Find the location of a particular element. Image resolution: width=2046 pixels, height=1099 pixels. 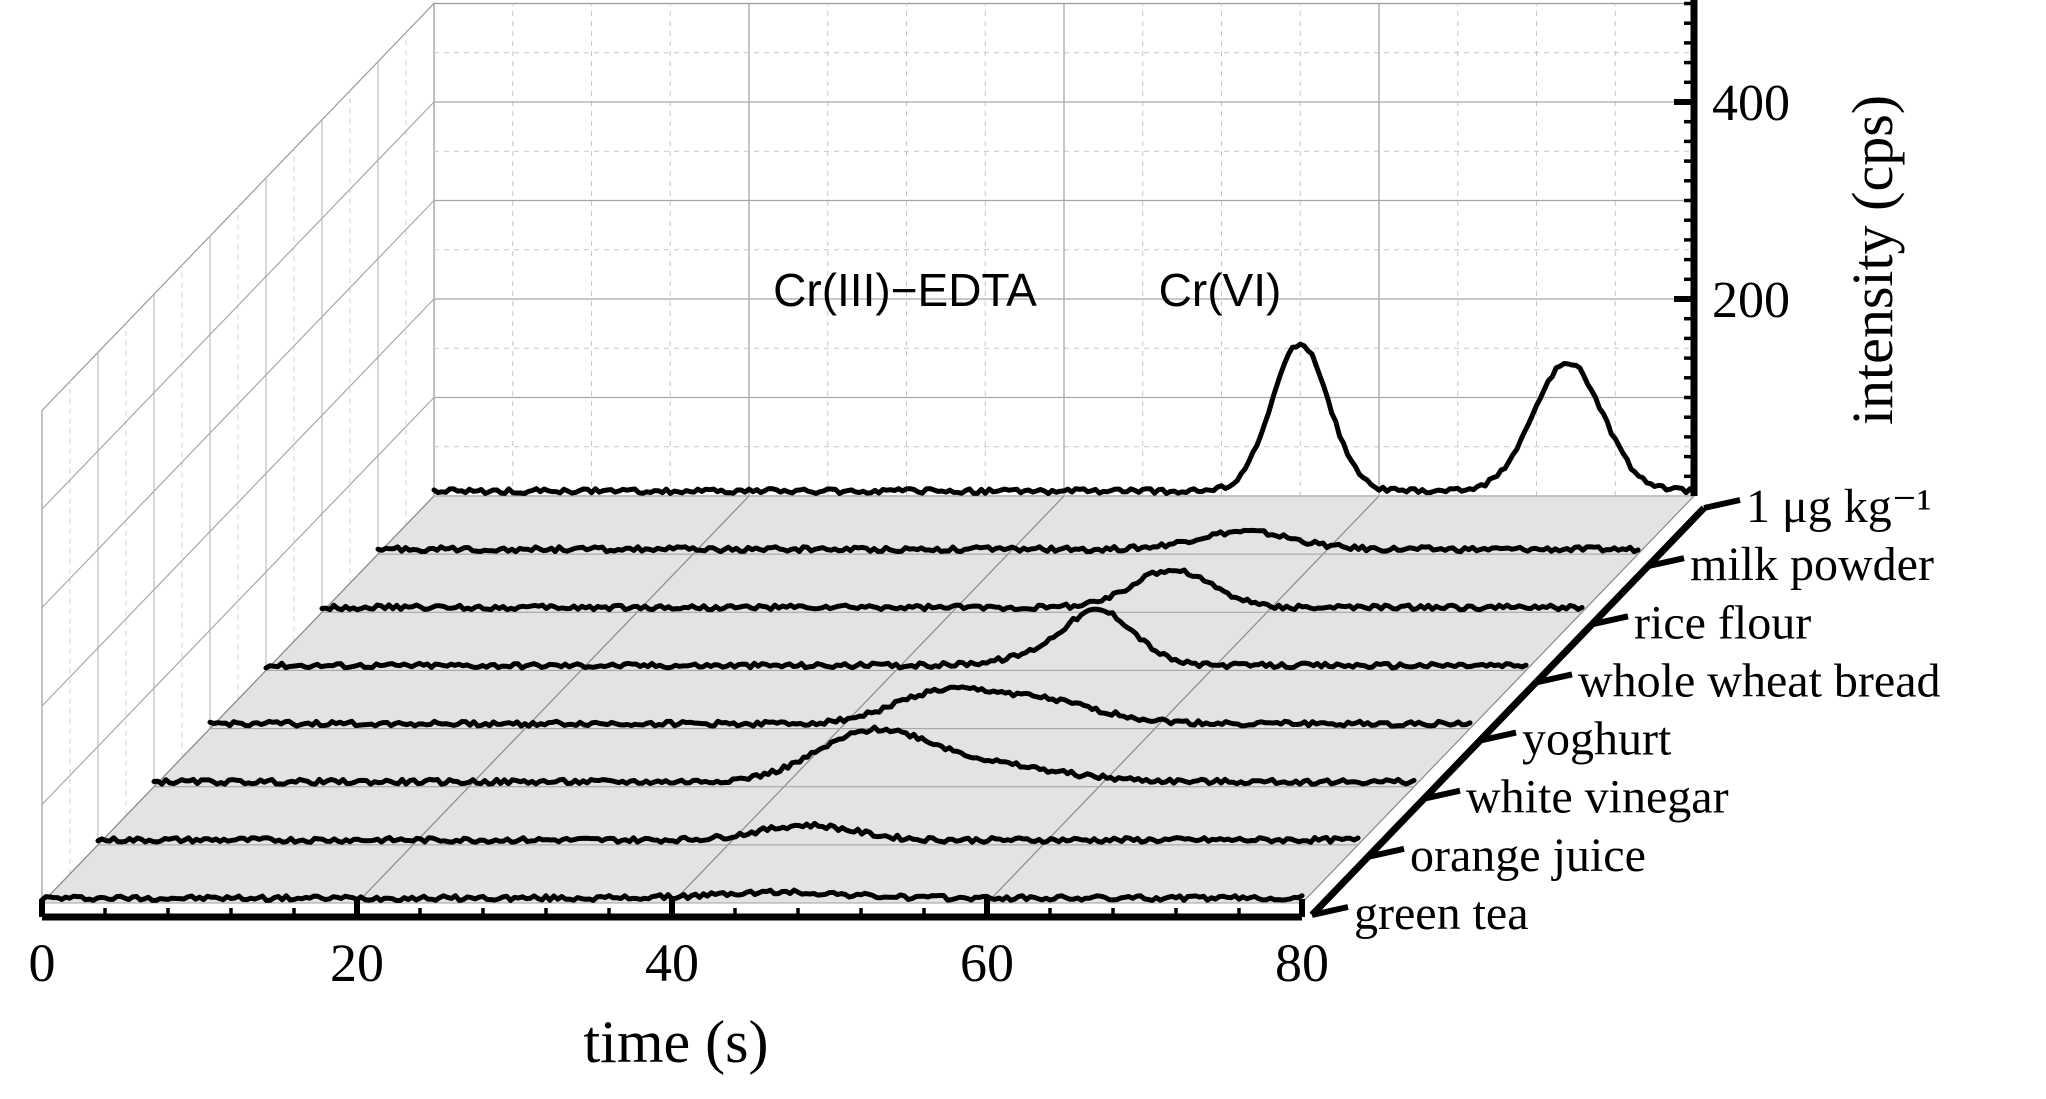

x-tick-label: 0 is located at coordinates (42, 963).